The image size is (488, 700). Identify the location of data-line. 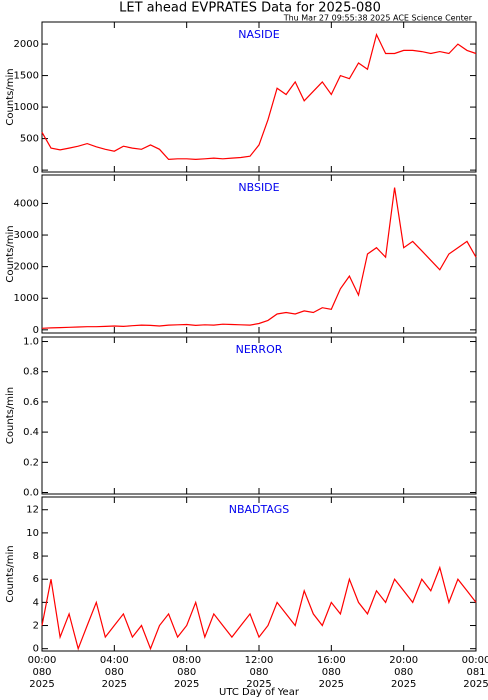
(259, 608).